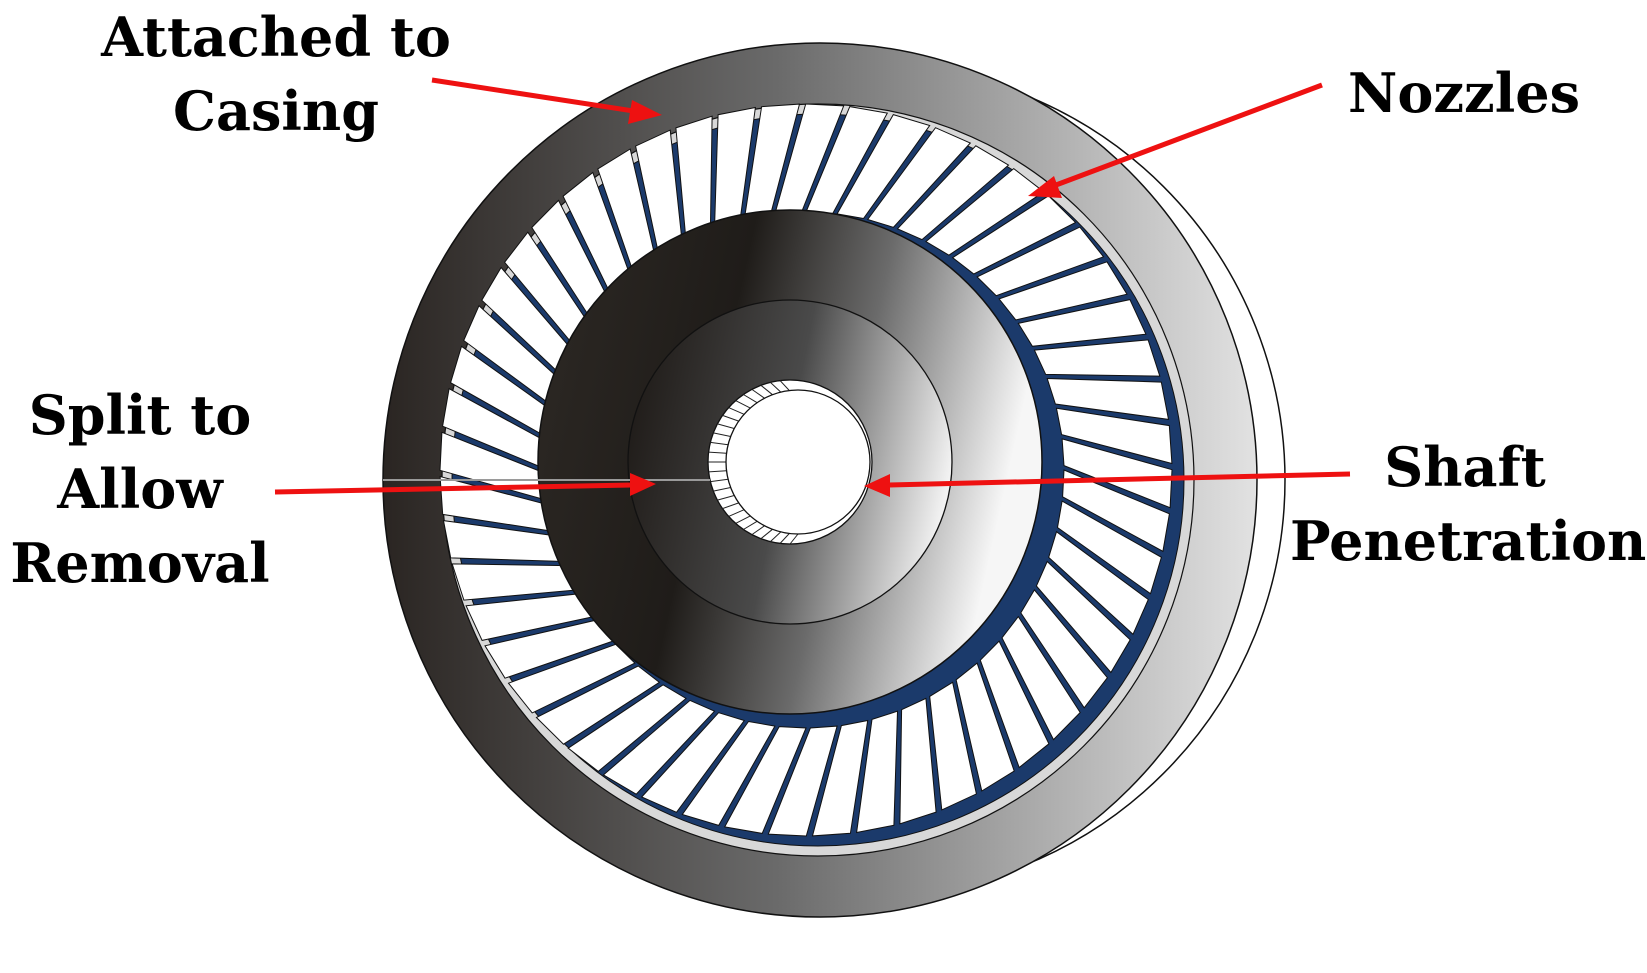  What do you see at coordinates (140, 415) in the screenshot?
I see `label-split-line-1: Split to` at bounding box center [140, 415].